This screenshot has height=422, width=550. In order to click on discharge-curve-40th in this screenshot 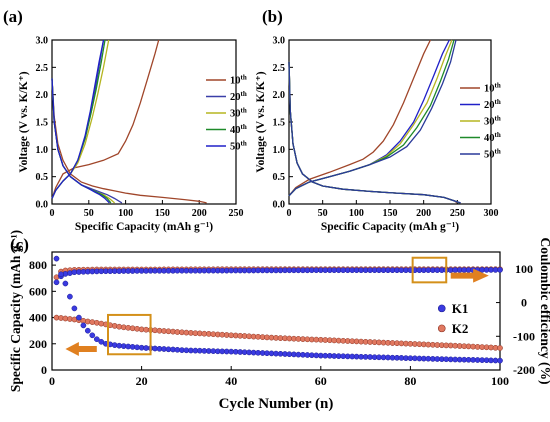, I will do `click(374, 132)`.